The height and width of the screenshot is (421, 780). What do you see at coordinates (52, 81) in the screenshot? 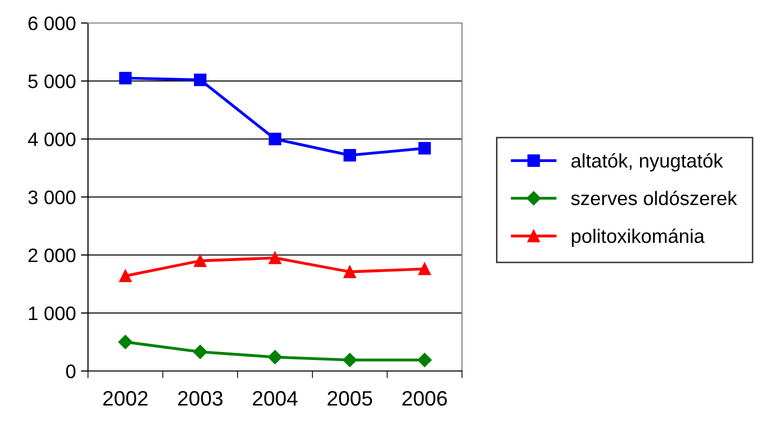
I see `y-tick-label: 5 000` at bounding box center [52, 81].